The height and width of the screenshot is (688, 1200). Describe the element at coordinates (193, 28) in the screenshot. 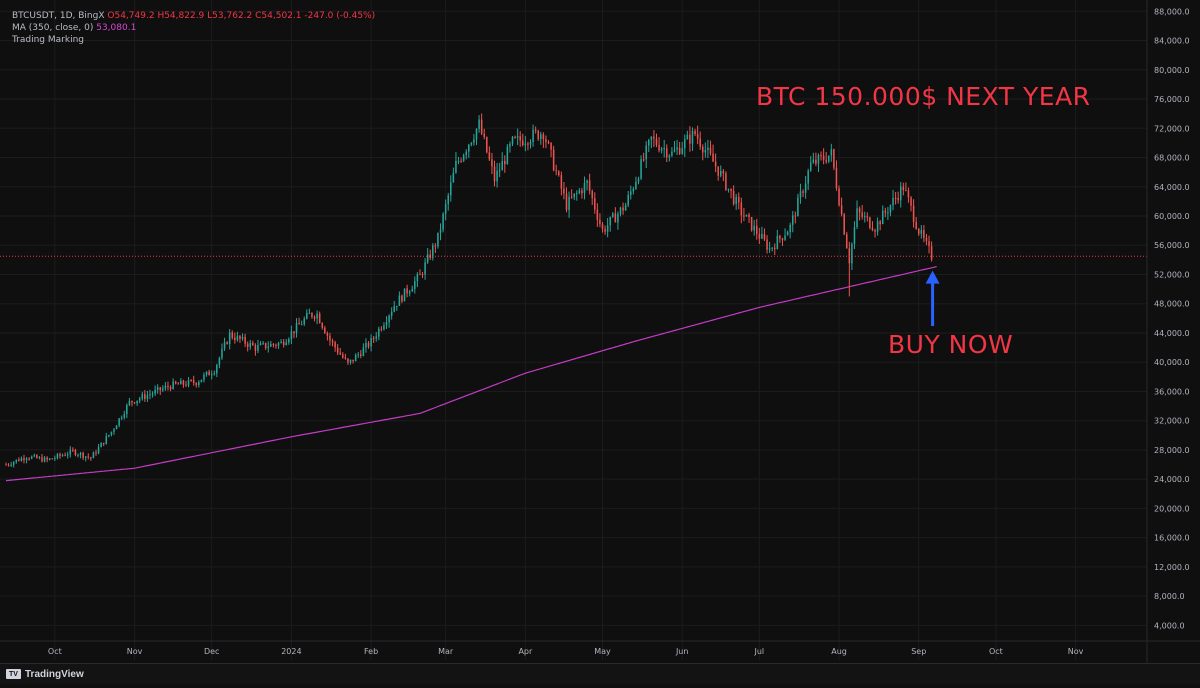

I see `legend-ma-row: MA (350, close, 0) 53,080.1` at that location.